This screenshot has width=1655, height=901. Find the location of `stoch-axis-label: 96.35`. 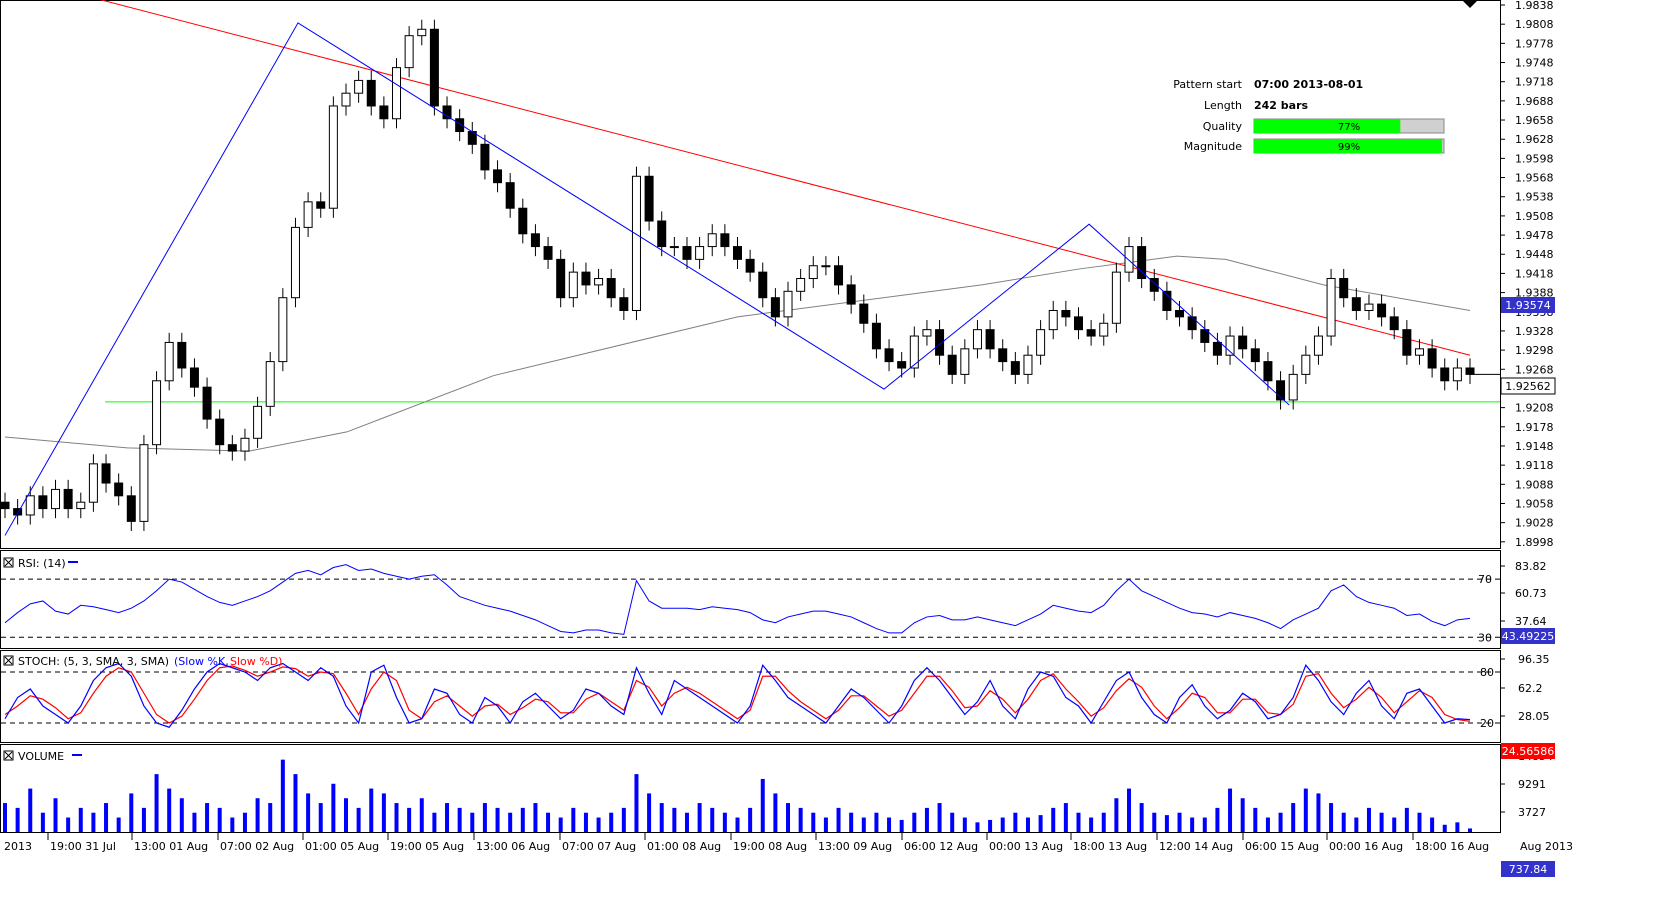

stoch-axis-label: 96.35 is located at coordinates (1534, 659).